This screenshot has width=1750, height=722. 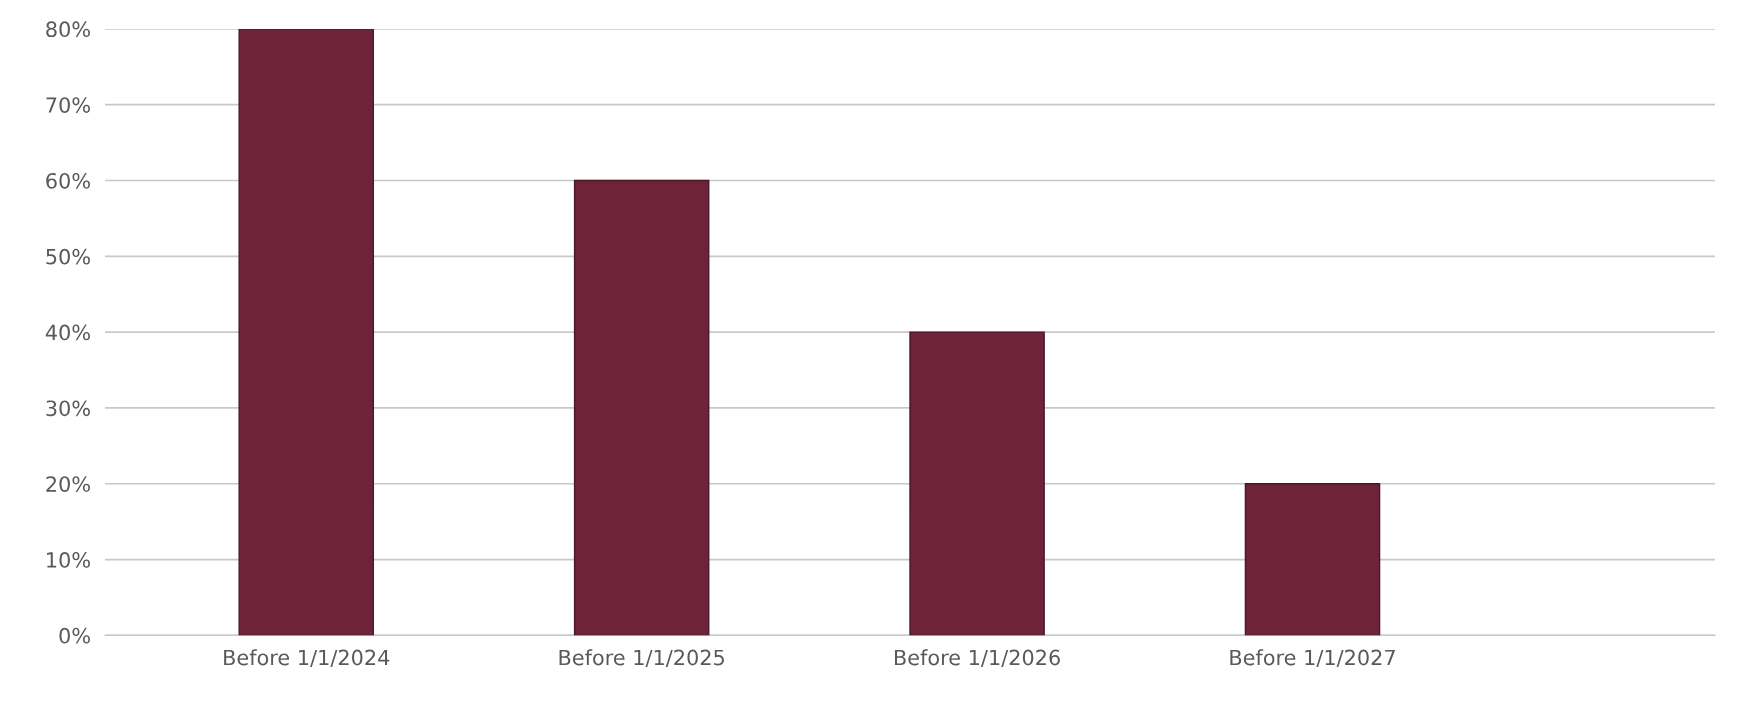 I want to click on y-tick-label: 80%, so click(x=68, y=29).